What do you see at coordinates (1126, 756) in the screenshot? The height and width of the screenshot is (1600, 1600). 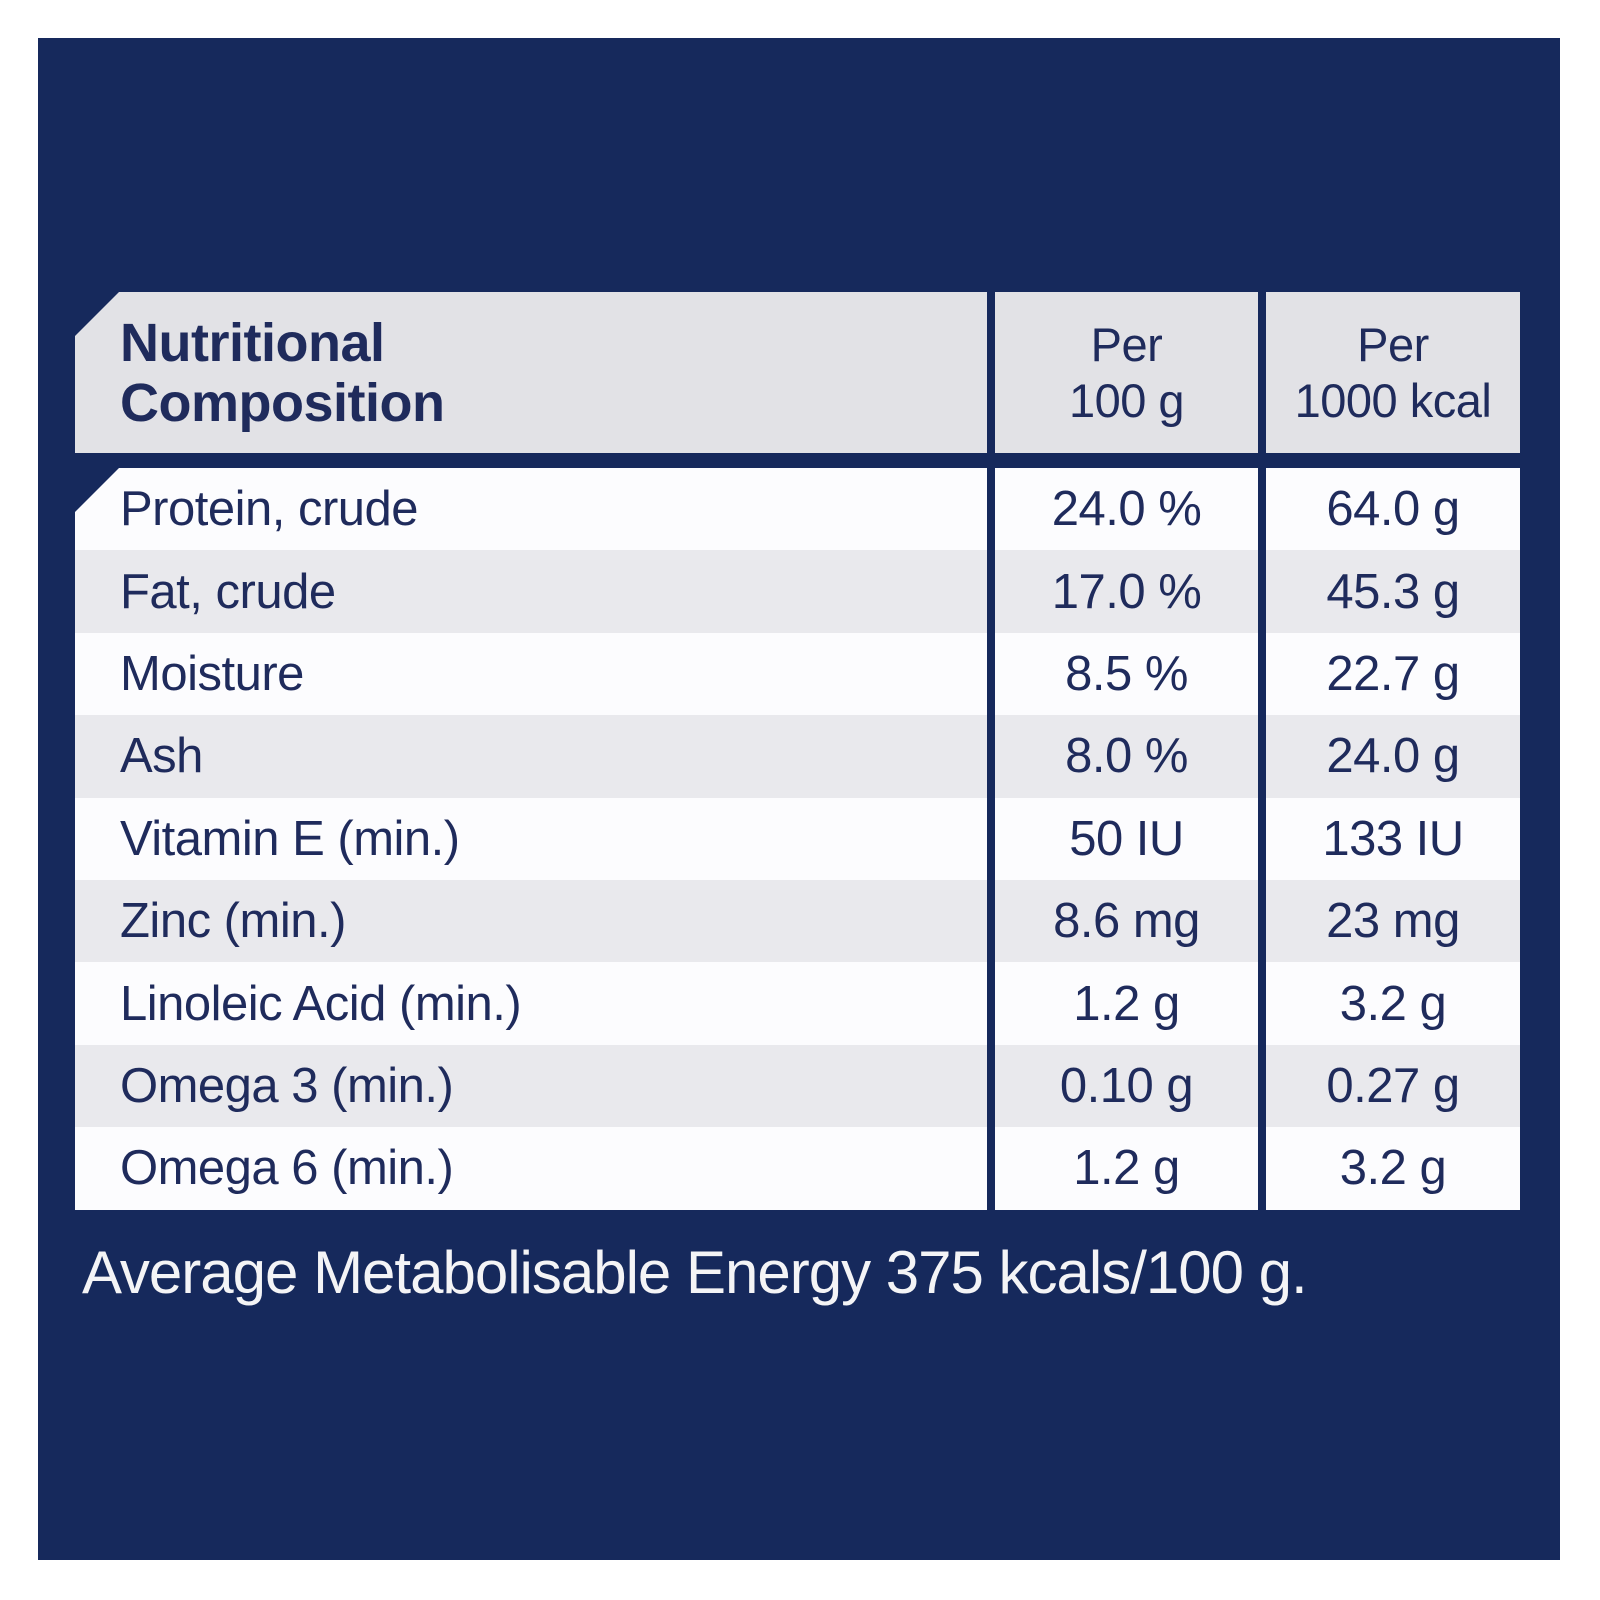 I see `value-per-100g: 8.0 %` at bounding box center [1126, 756].